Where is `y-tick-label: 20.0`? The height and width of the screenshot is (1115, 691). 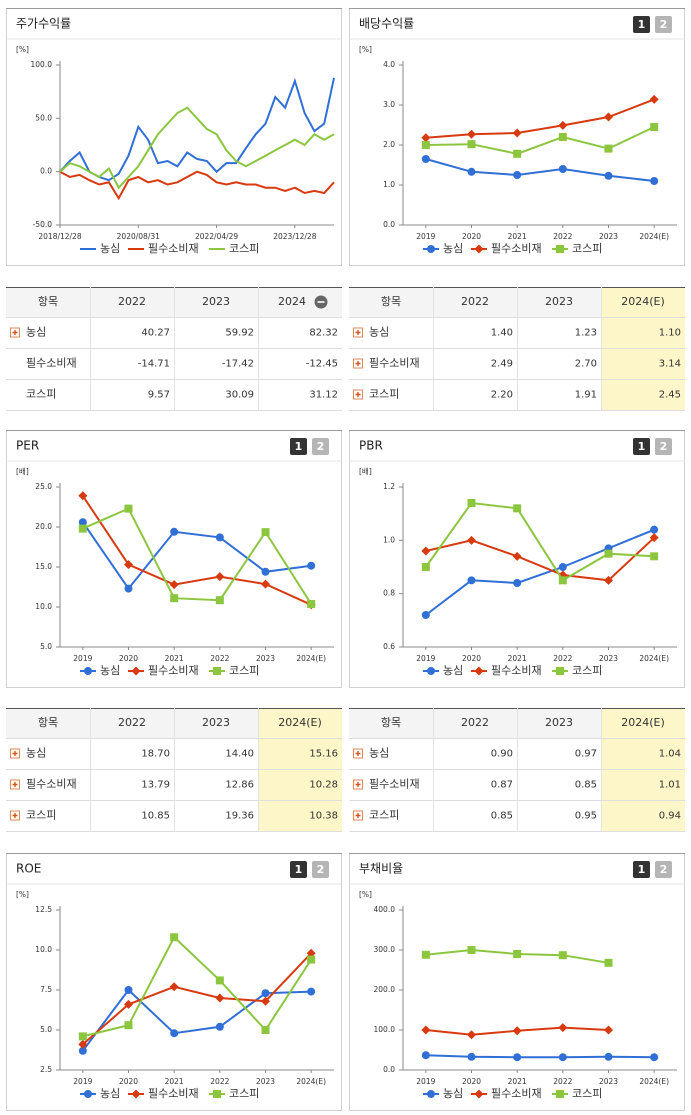
y-tick-label: 20.0 is located at coordinates (43, 526).